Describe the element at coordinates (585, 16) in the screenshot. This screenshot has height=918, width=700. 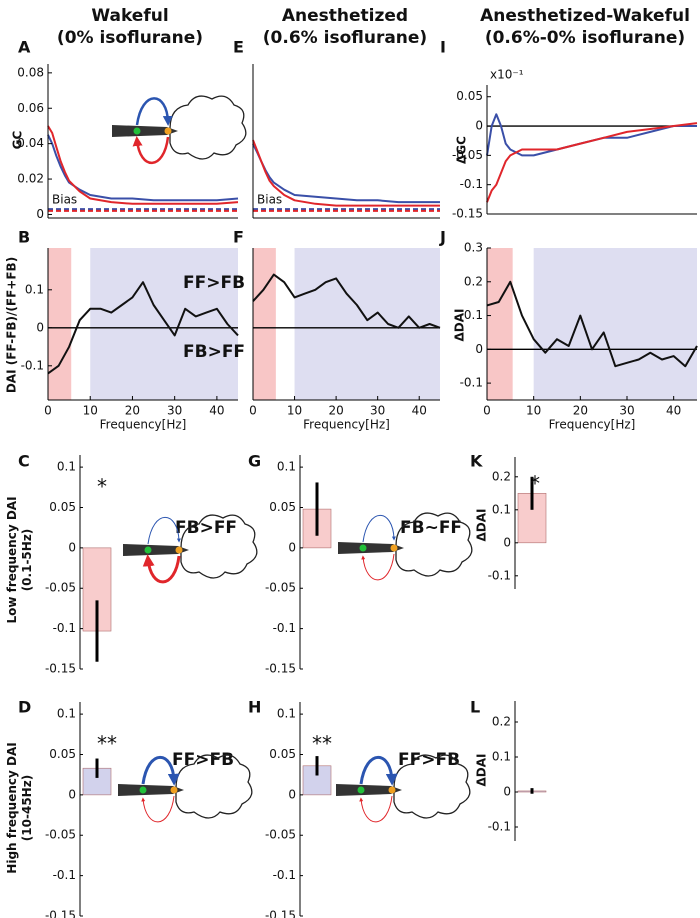
I see `column-title: Anesthetized-Wakeful` at that location.